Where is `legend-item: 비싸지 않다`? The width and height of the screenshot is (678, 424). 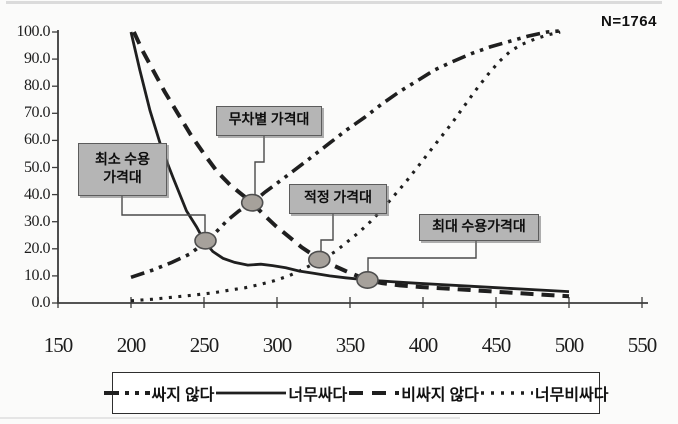 legend-item: 비싸지 않다 is located at coordinates (414, 393).